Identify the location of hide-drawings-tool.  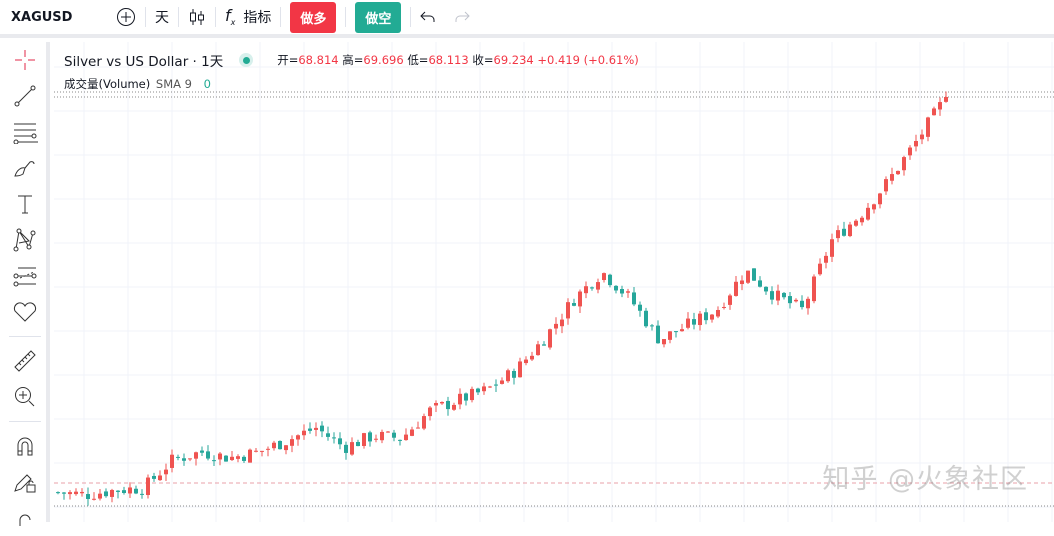
(25, 518).